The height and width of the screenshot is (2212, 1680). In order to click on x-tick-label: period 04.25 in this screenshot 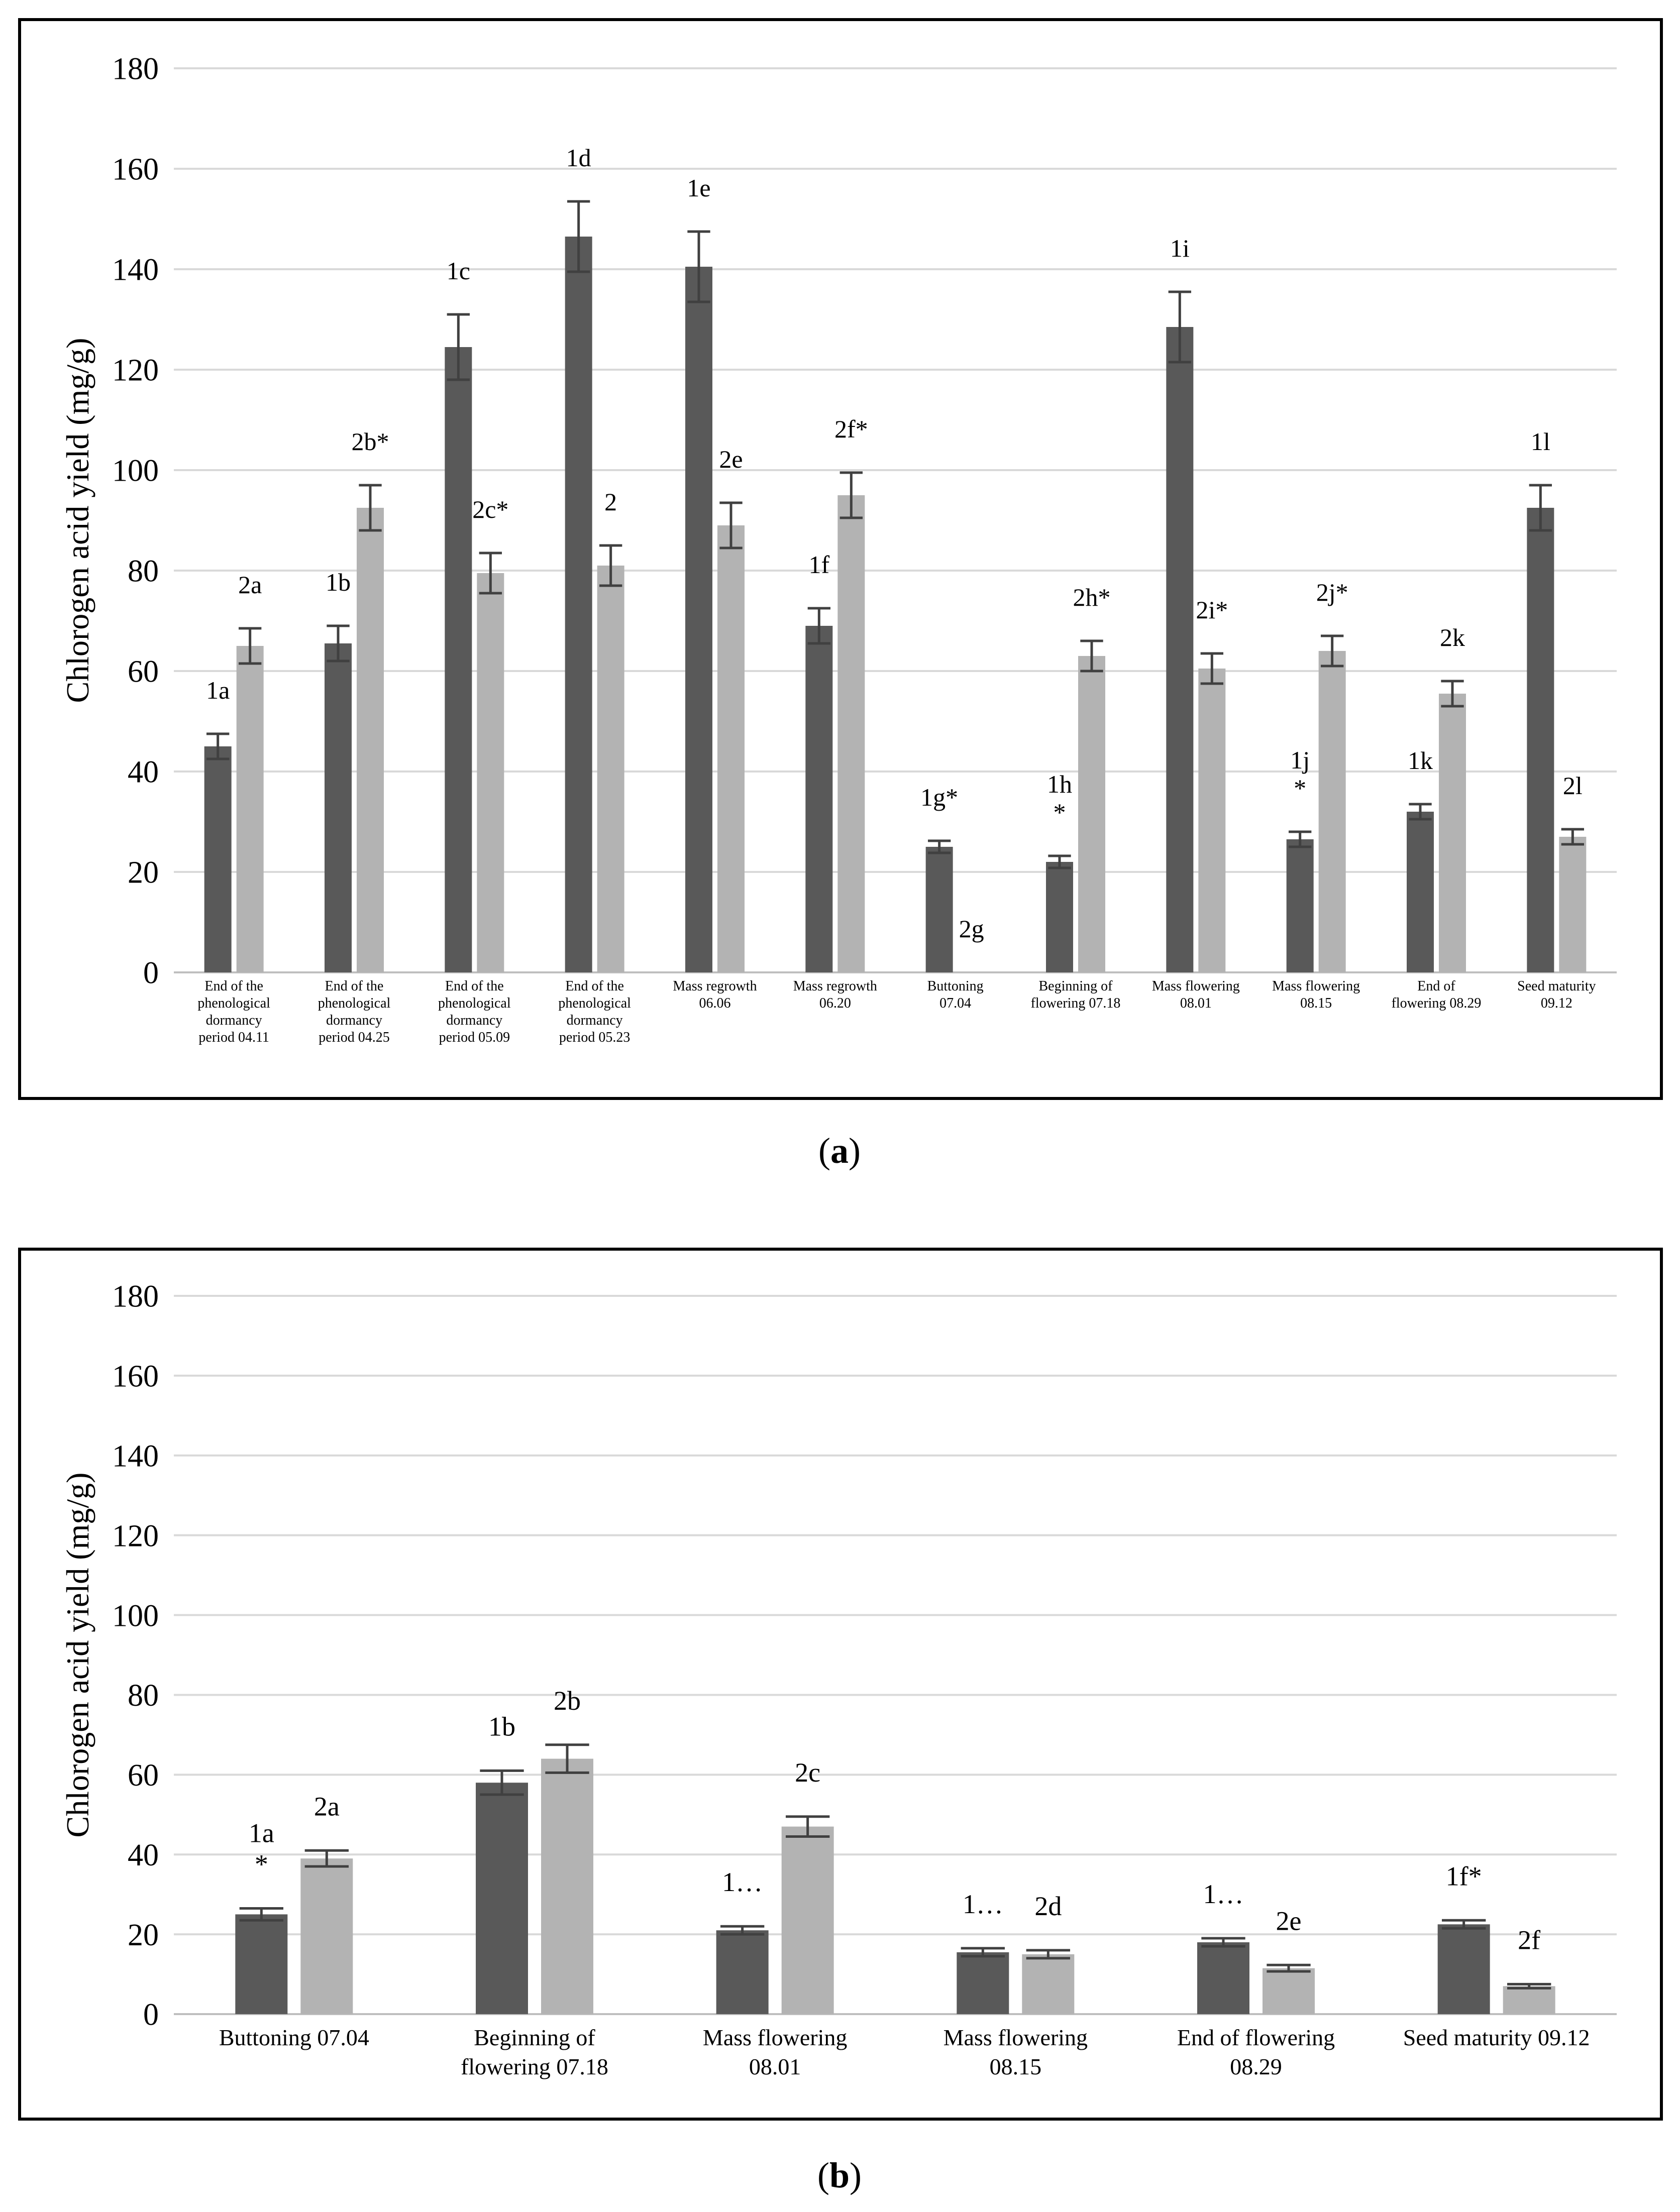, I will do `click(354, 1037)`.